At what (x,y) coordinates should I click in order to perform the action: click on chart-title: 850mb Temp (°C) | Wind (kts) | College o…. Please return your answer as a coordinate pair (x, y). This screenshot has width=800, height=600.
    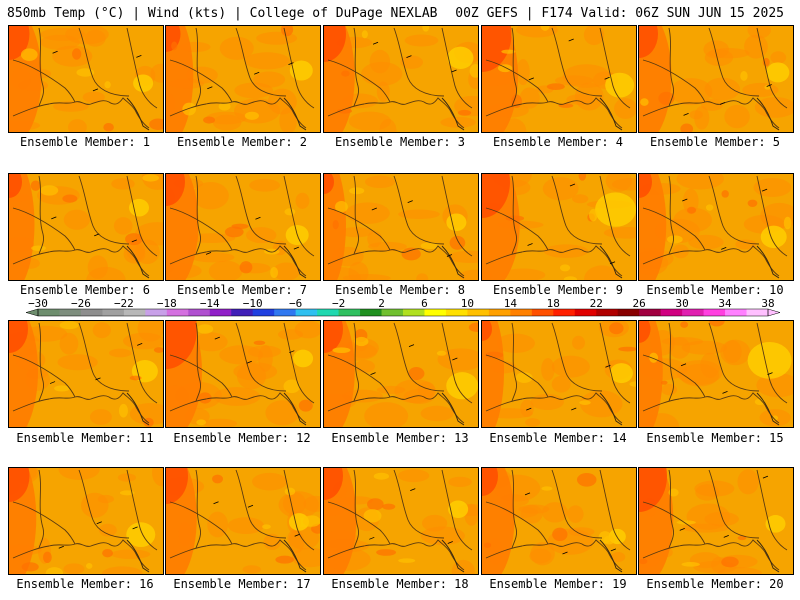
    Looking at the image, I should click on (222, 13).